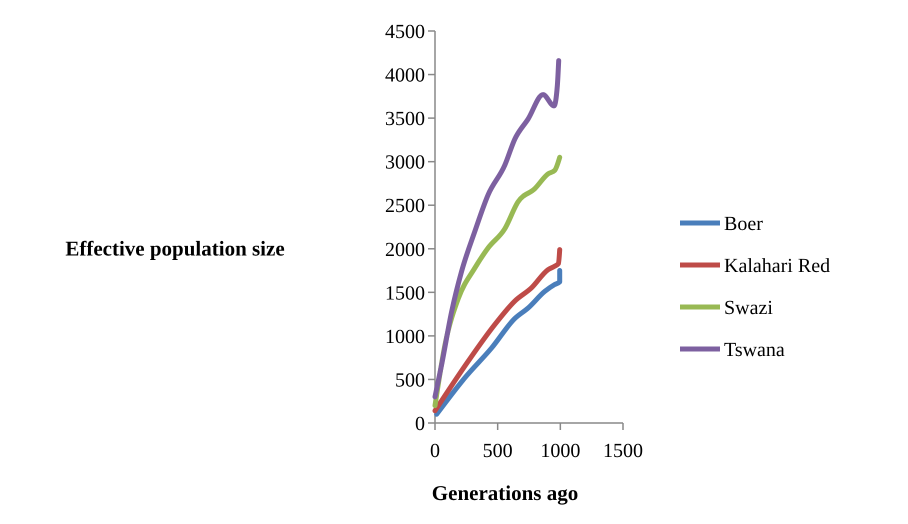 This screenshot has height=524, width=908. I want to click on legend-label: Boer, so click(744, 224).